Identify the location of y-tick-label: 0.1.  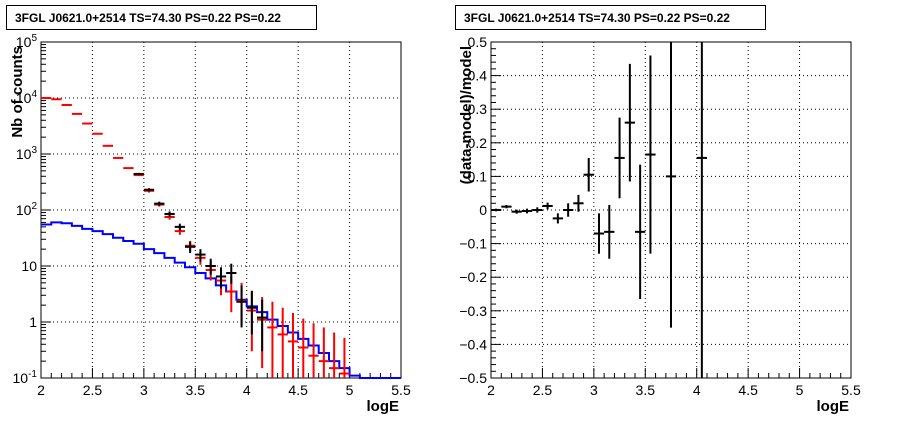
(478, 176).